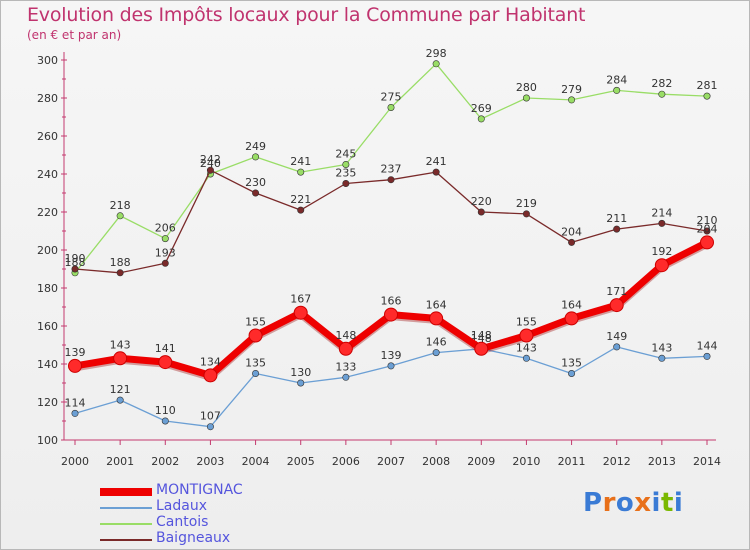  Describe the element at coordinates (182, 522) in the screenshot. I see `legend-label-cantois: Cantois` at that location.